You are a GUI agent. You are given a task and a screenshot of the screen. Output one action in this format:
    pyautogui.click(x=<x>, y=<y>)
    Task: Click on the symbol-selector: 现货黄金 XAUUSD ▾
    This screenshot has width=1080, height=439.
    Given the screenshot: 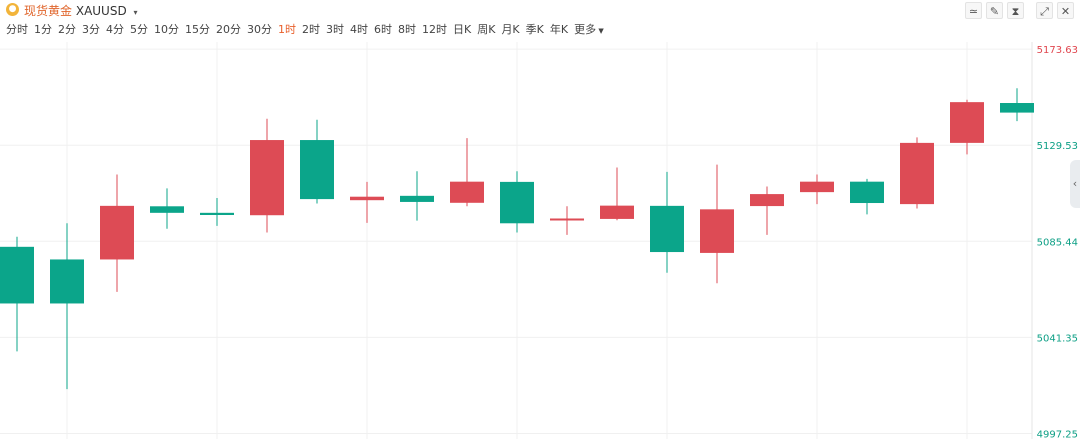 What is the action you would take?
    pyautogui.click(x=81, y=10)
    